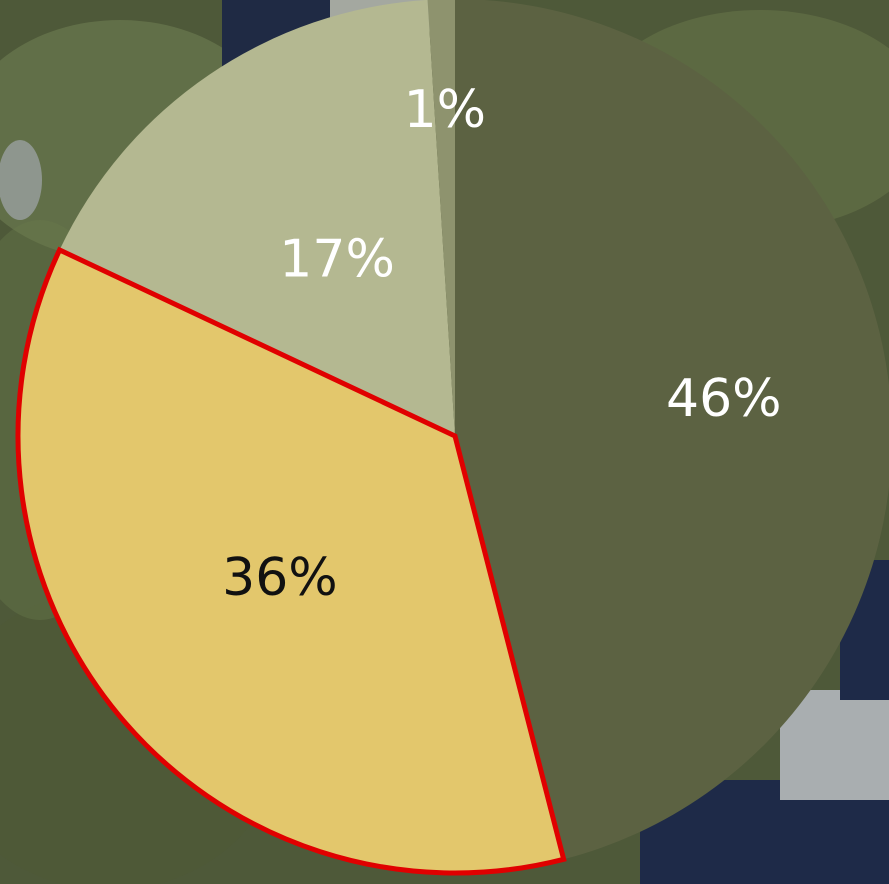 The height and width of the screenshot is (884, 889). Describe the element at coordinates (280, 578) in the screenshot. I see `pie-slice-label-2: 36%` at that location.